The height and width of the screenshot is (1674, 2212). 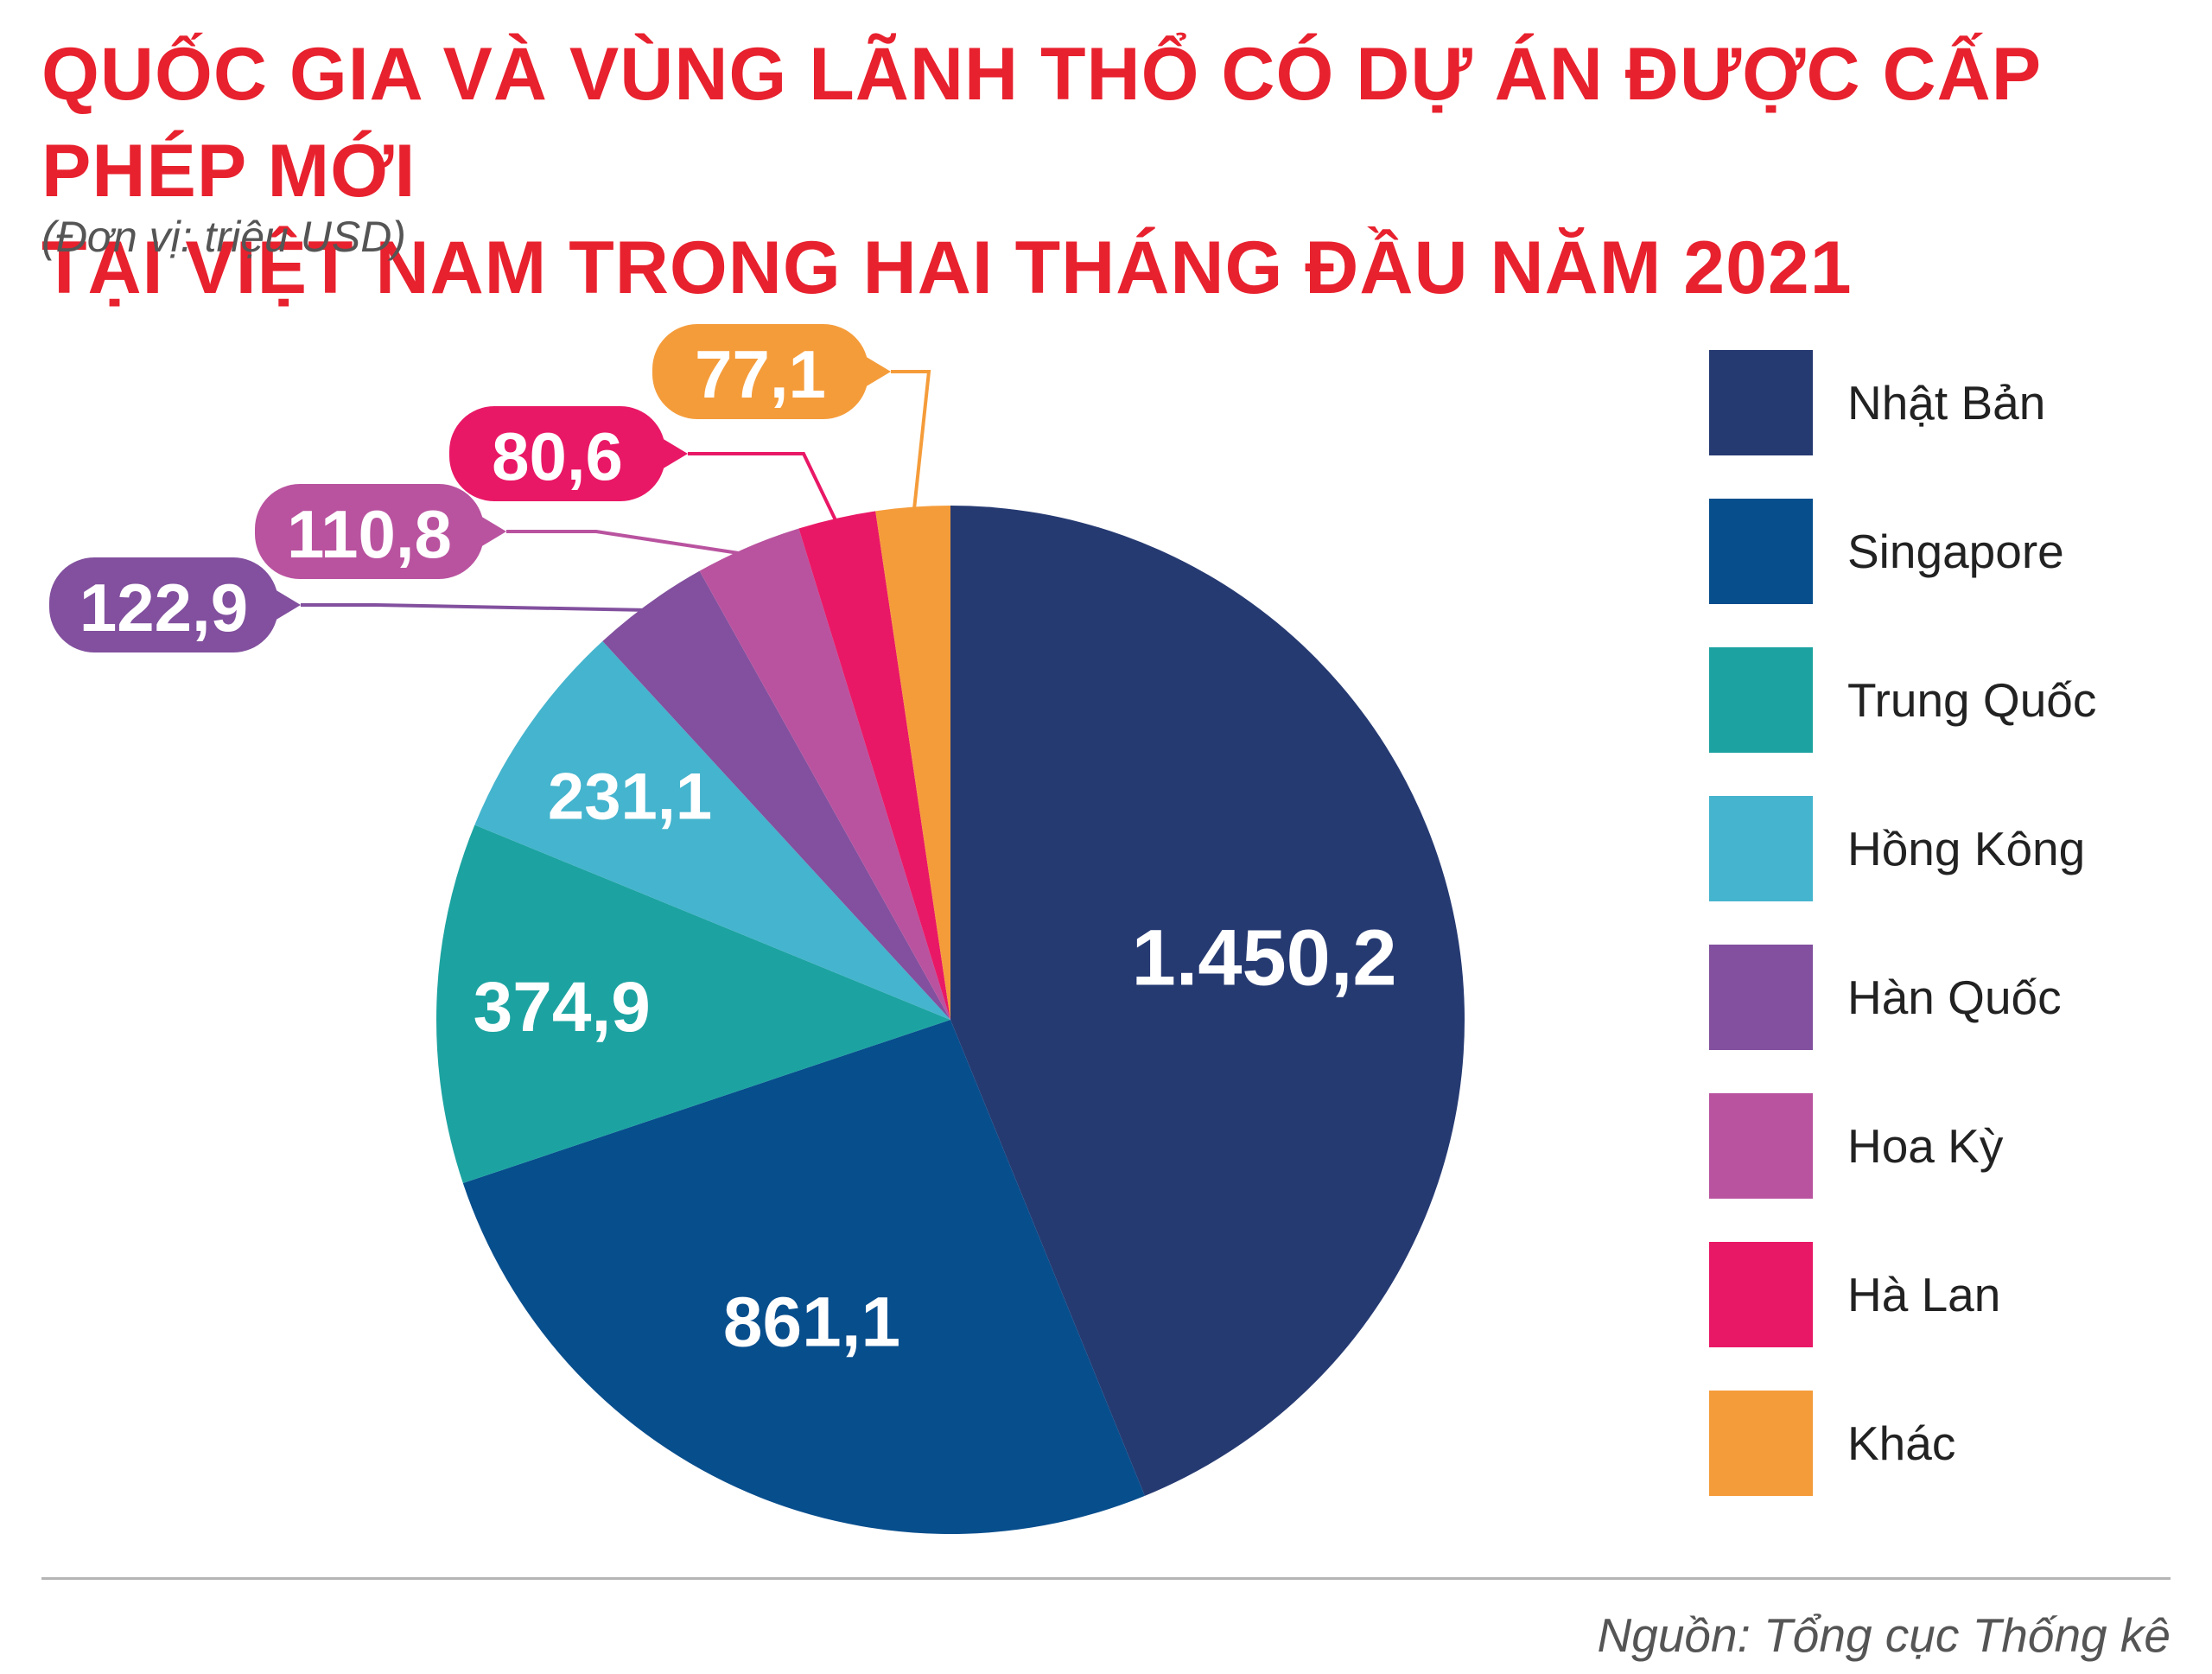 What do you see at coordinates (1972, 700) in the screenshot?
I see `legend-label: Trung Quốc` at bounding box center [1972, 700].